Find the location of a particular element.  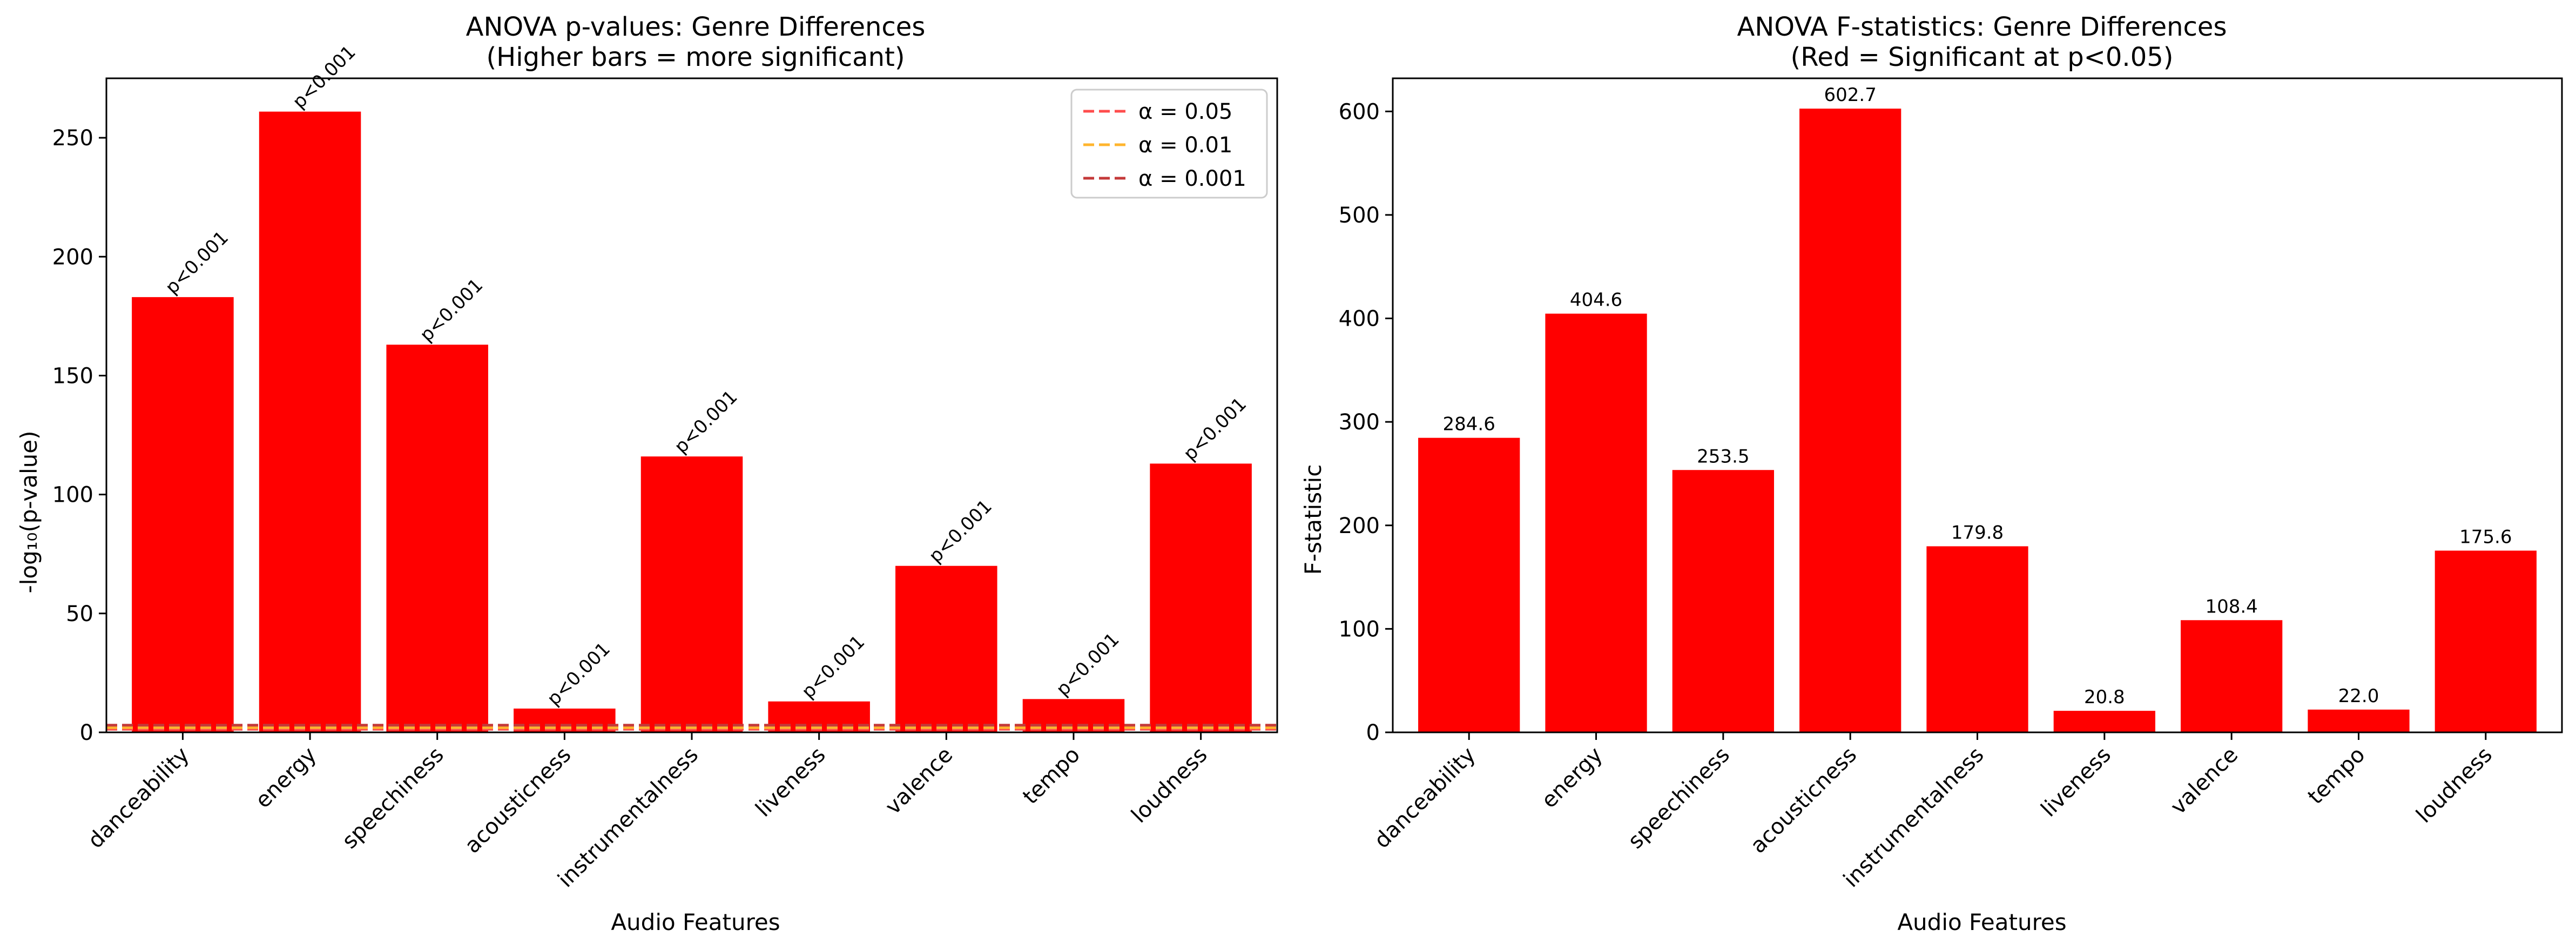

fstat-bar-acousticness is located at coordinates (1850, 421).